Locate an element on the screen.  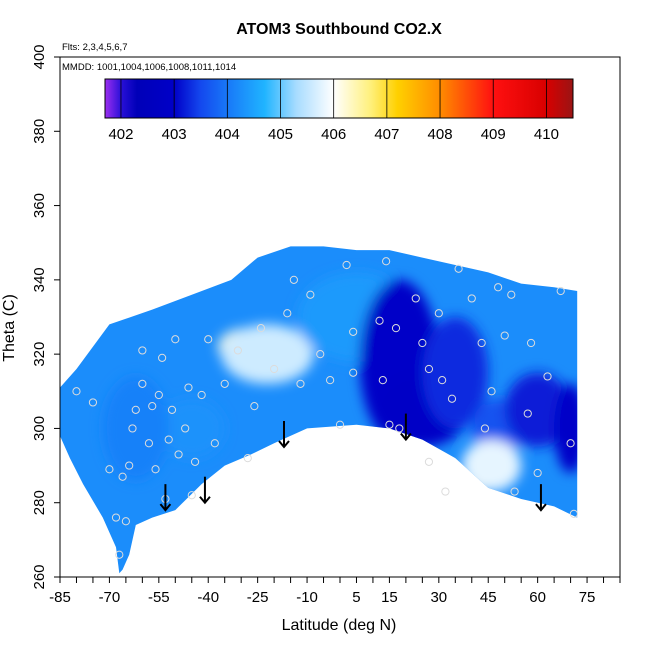
x-tick-label: 30 is located at coordinates (438, 597).